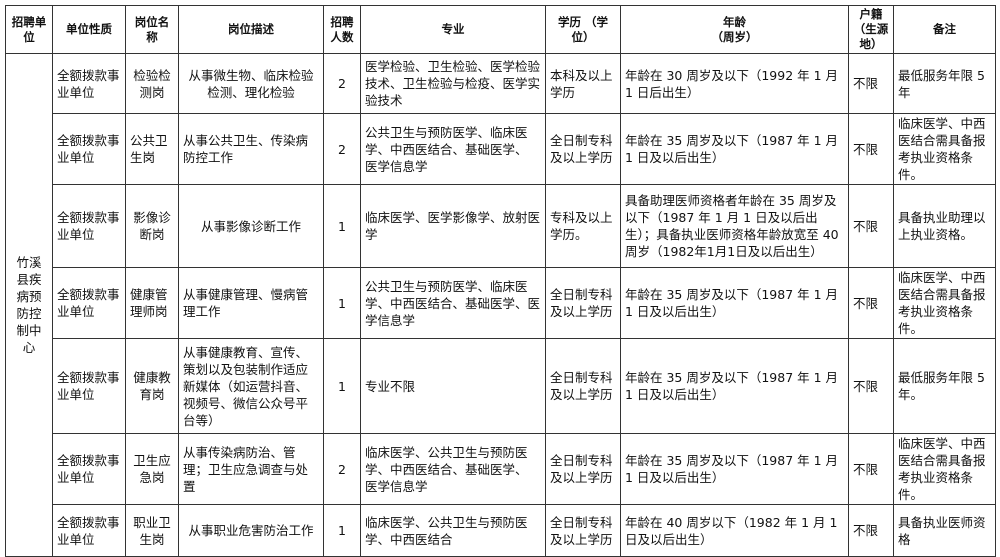 The width and height of the screenshot is (1000, 557). Describe the element at coordinates (251, 29) in the screenshot. I see `header-desc: 岗位描述` at that location.